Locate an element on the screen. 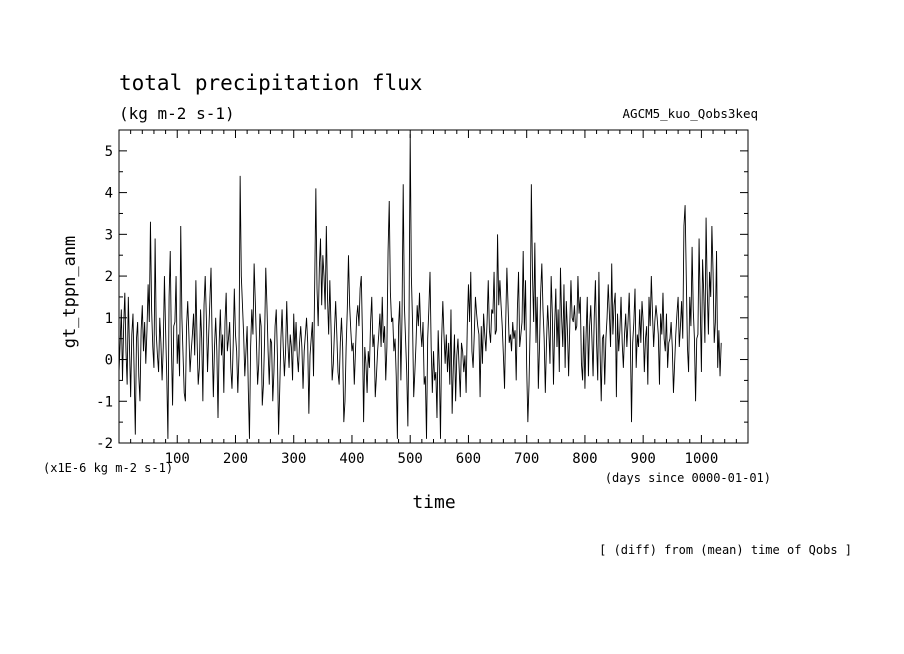 The image size is (904, 654). x-axis-label: time is located at coordinates (433, 502).